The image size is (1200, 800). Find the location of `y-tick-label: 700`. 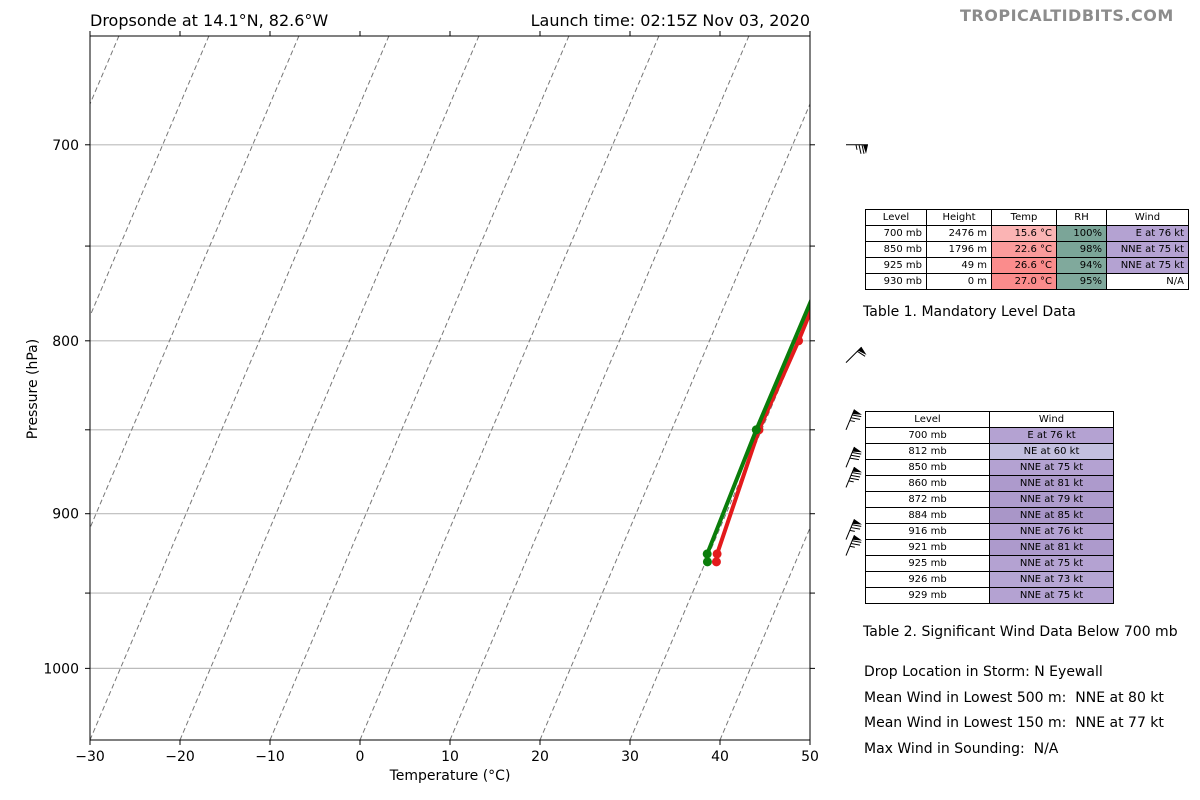

y-tick-label: 700 is located at coordinates (65, 146).